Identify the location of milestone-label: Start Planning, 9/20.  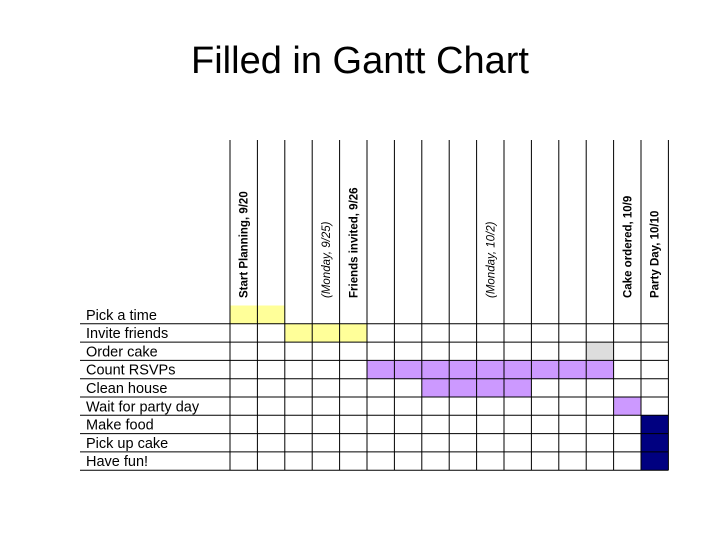
(245, 244).